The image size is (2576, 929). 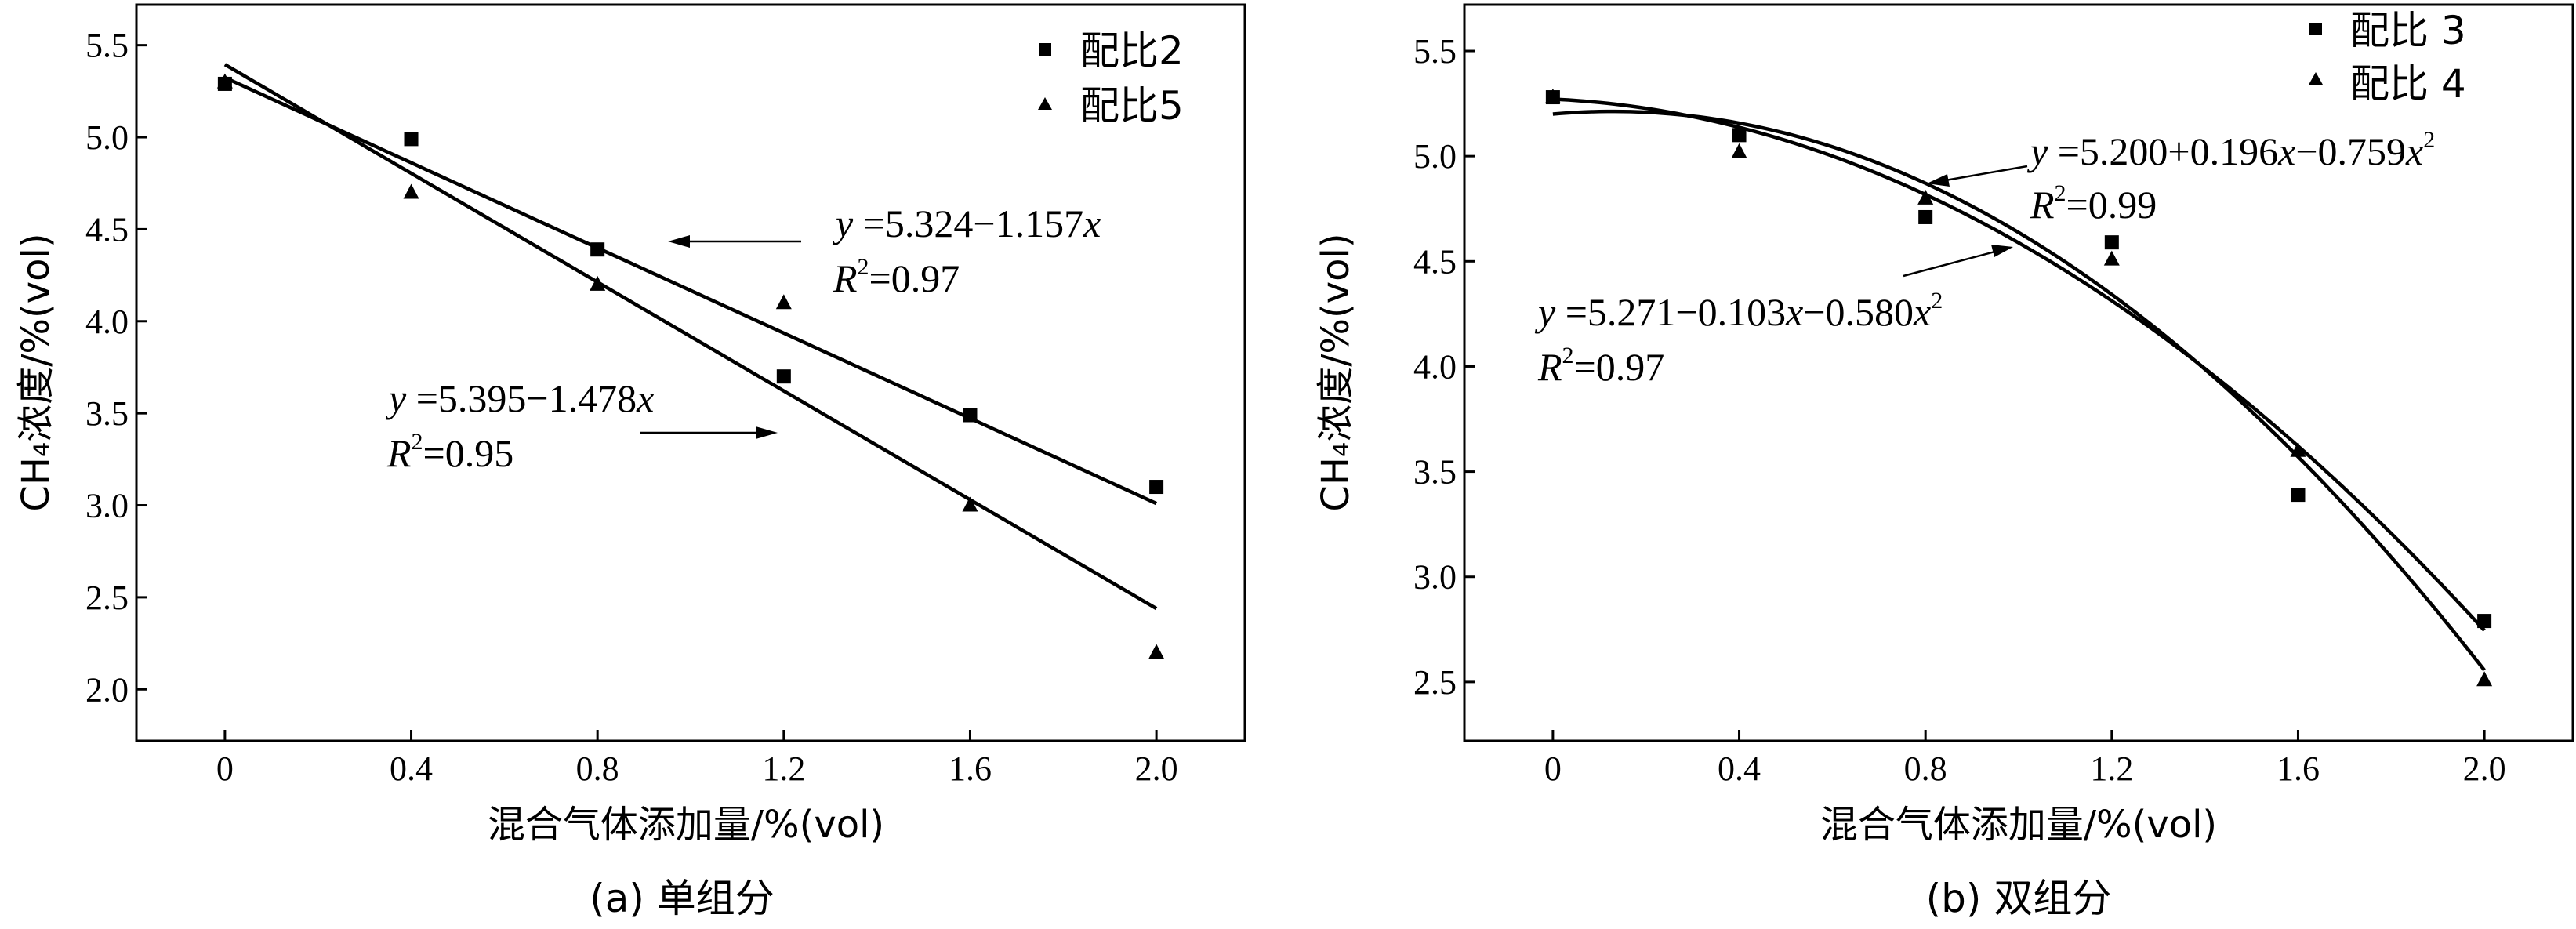 I want to click on eq-a1-x: x, so click(x=1092, y=223).